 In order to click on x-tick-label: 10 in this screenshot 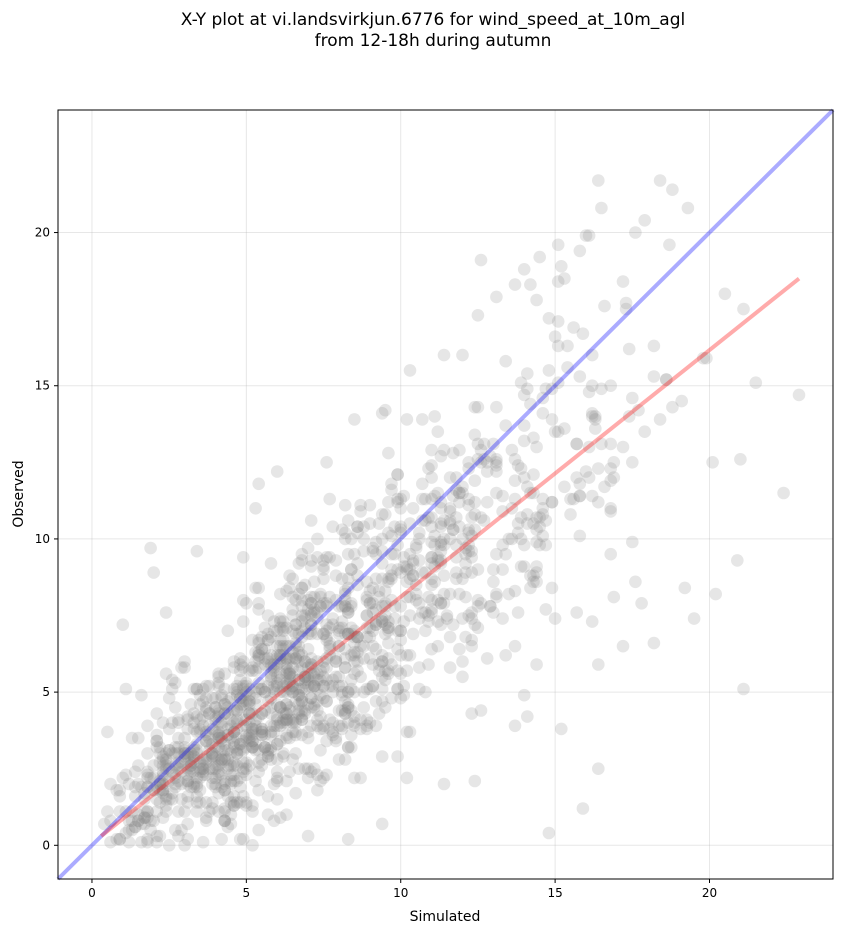, I will do `click(400, 893)`.